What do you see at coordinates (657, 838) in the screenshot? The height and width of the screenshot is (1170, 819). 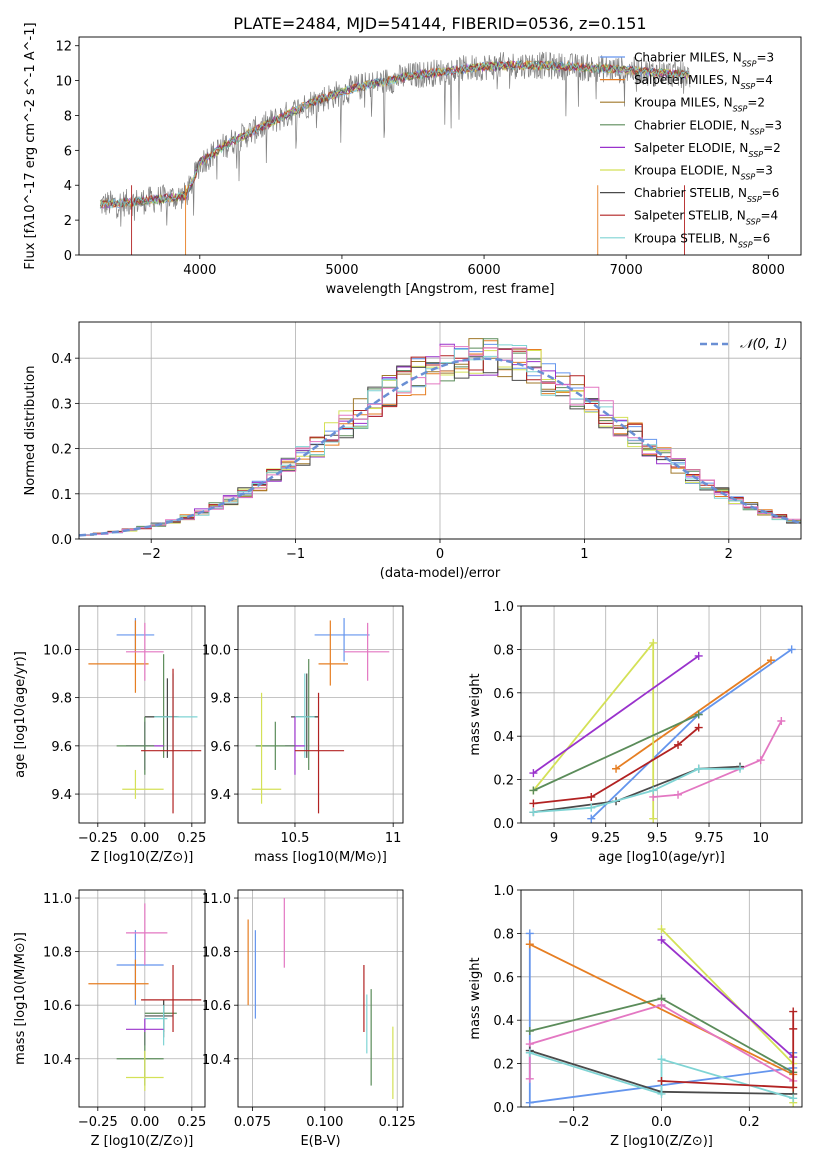 I see `x-tick-label: 9.5` at bounding box center [657, 838].